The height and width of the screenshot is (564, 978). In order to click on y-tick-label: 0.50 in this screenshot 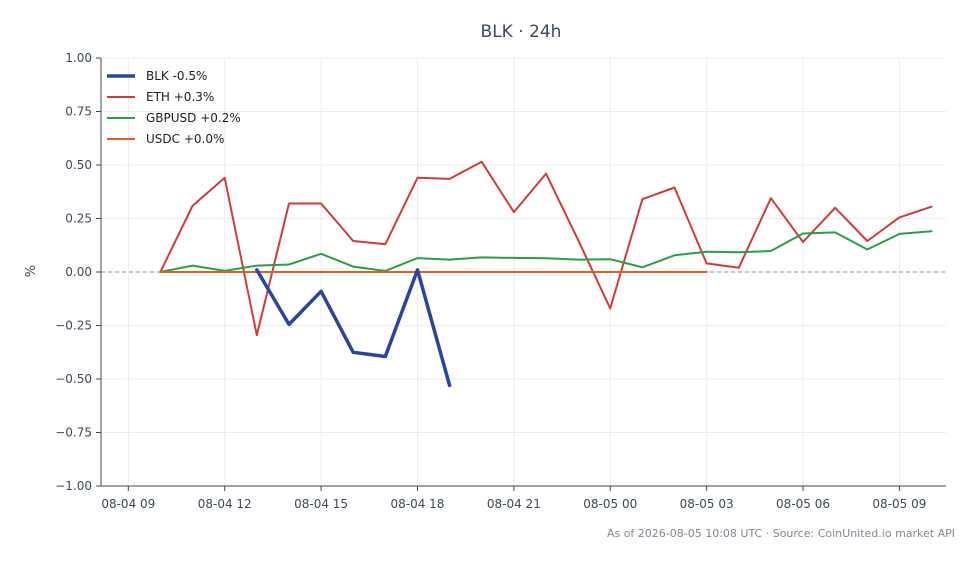, I will do `click(78, 165)`.